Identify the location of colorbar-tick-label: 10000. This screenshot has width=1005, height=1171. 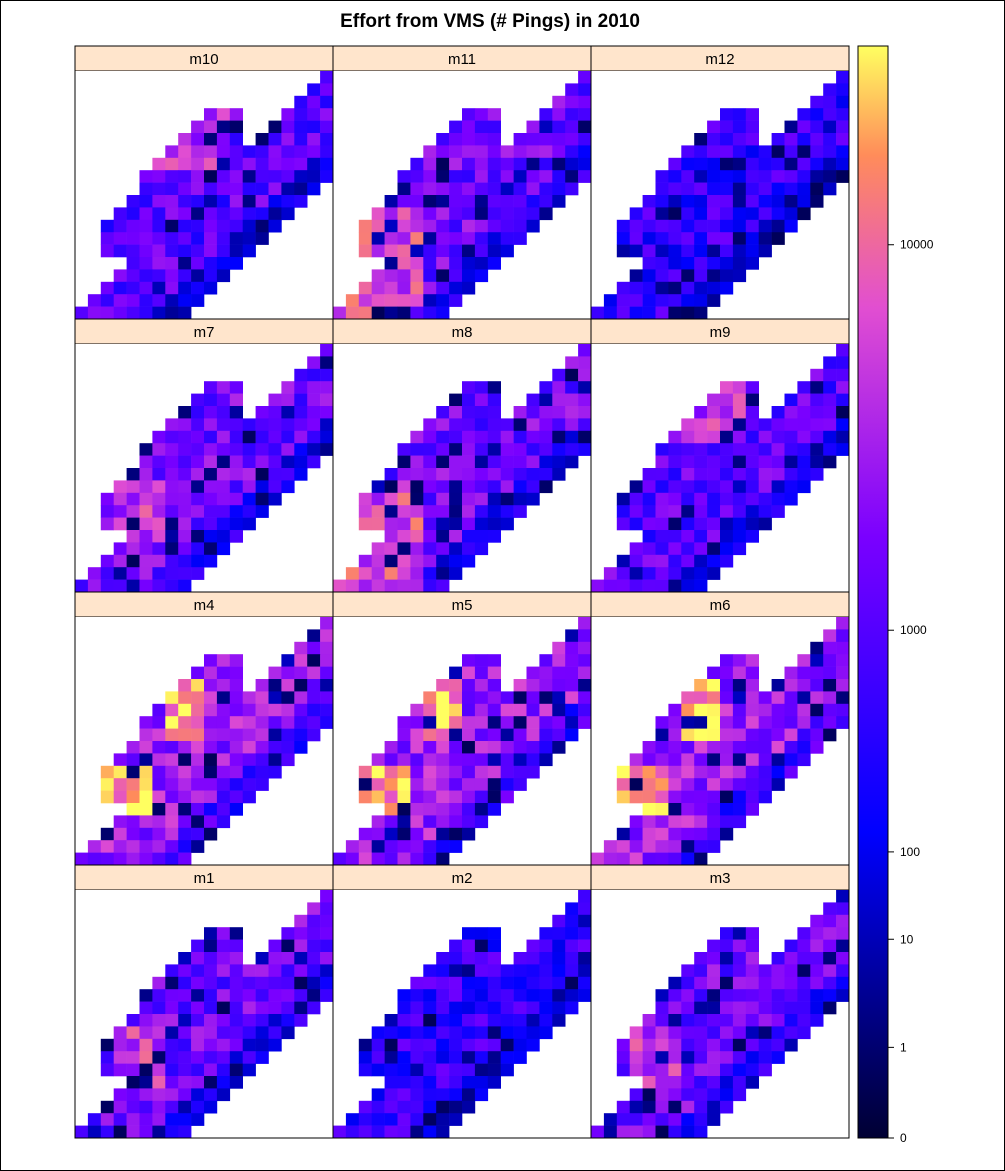
(917, 245).